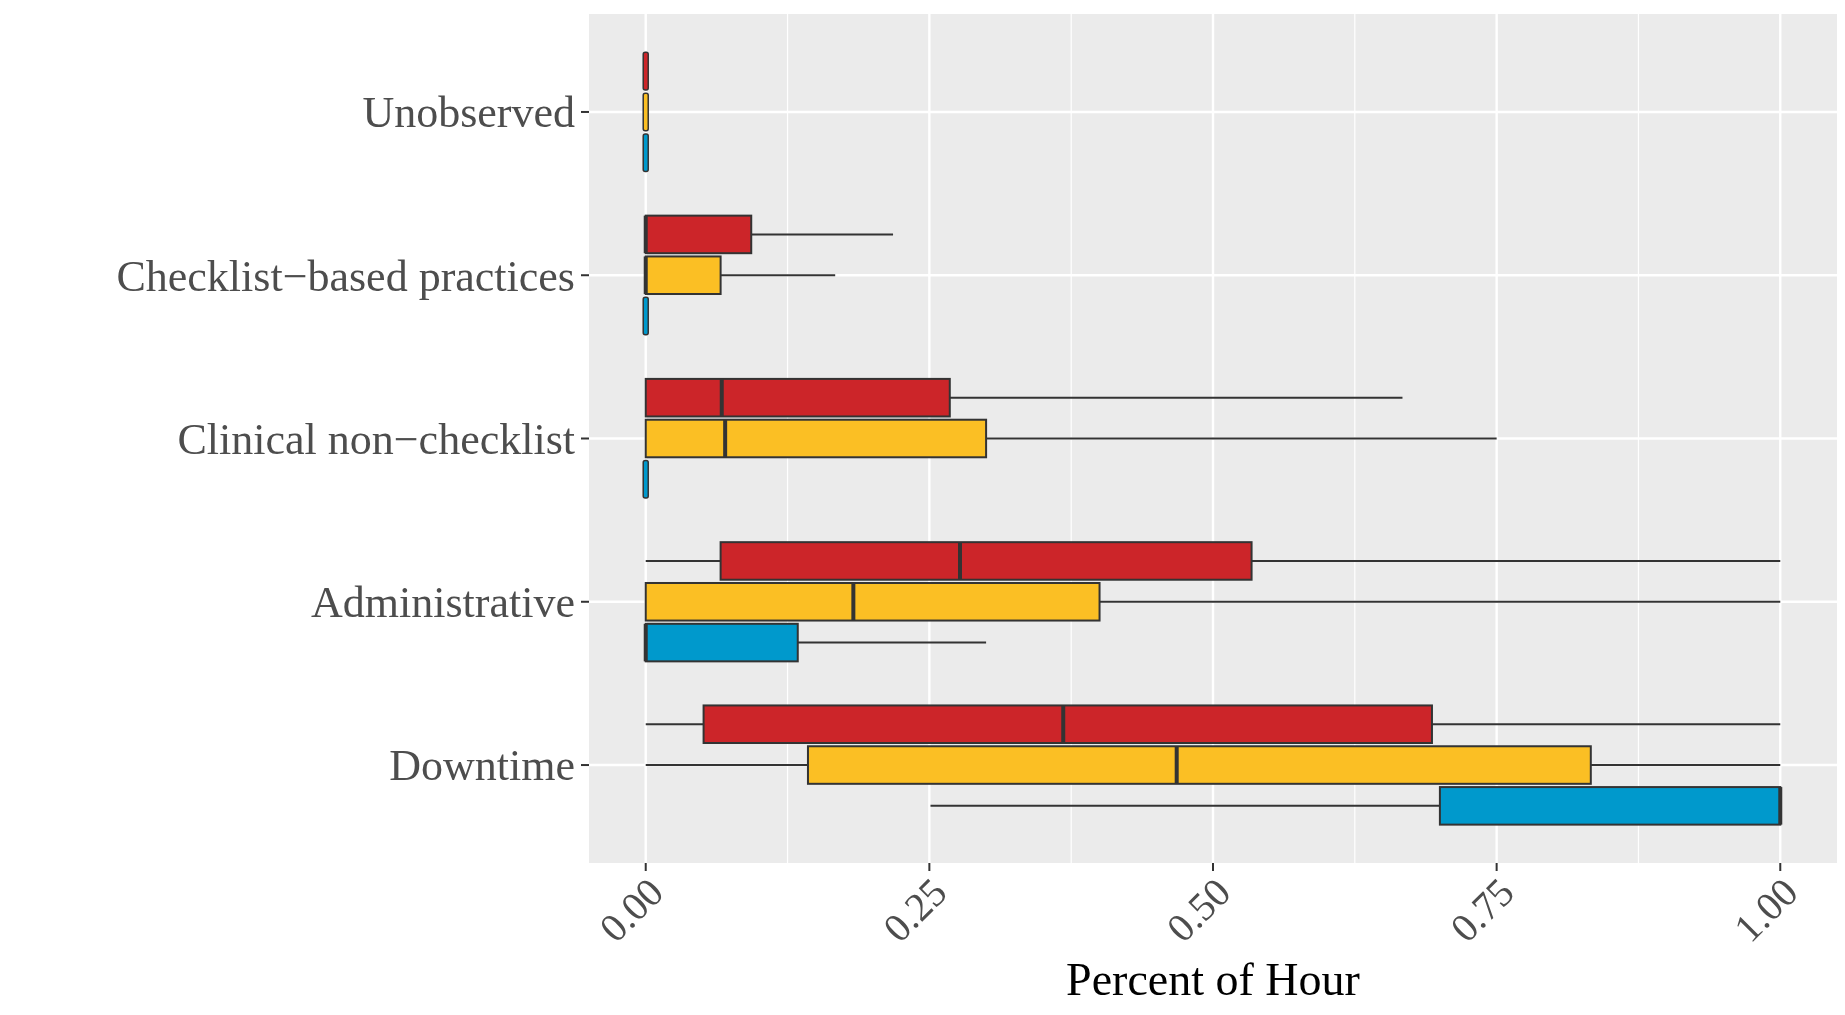 This screenshot has width=1845, height=1015. Describe the element at coordinates (1213, 979) in the screenshot. I see `x-axis-title: Percent of Hour` at that location.